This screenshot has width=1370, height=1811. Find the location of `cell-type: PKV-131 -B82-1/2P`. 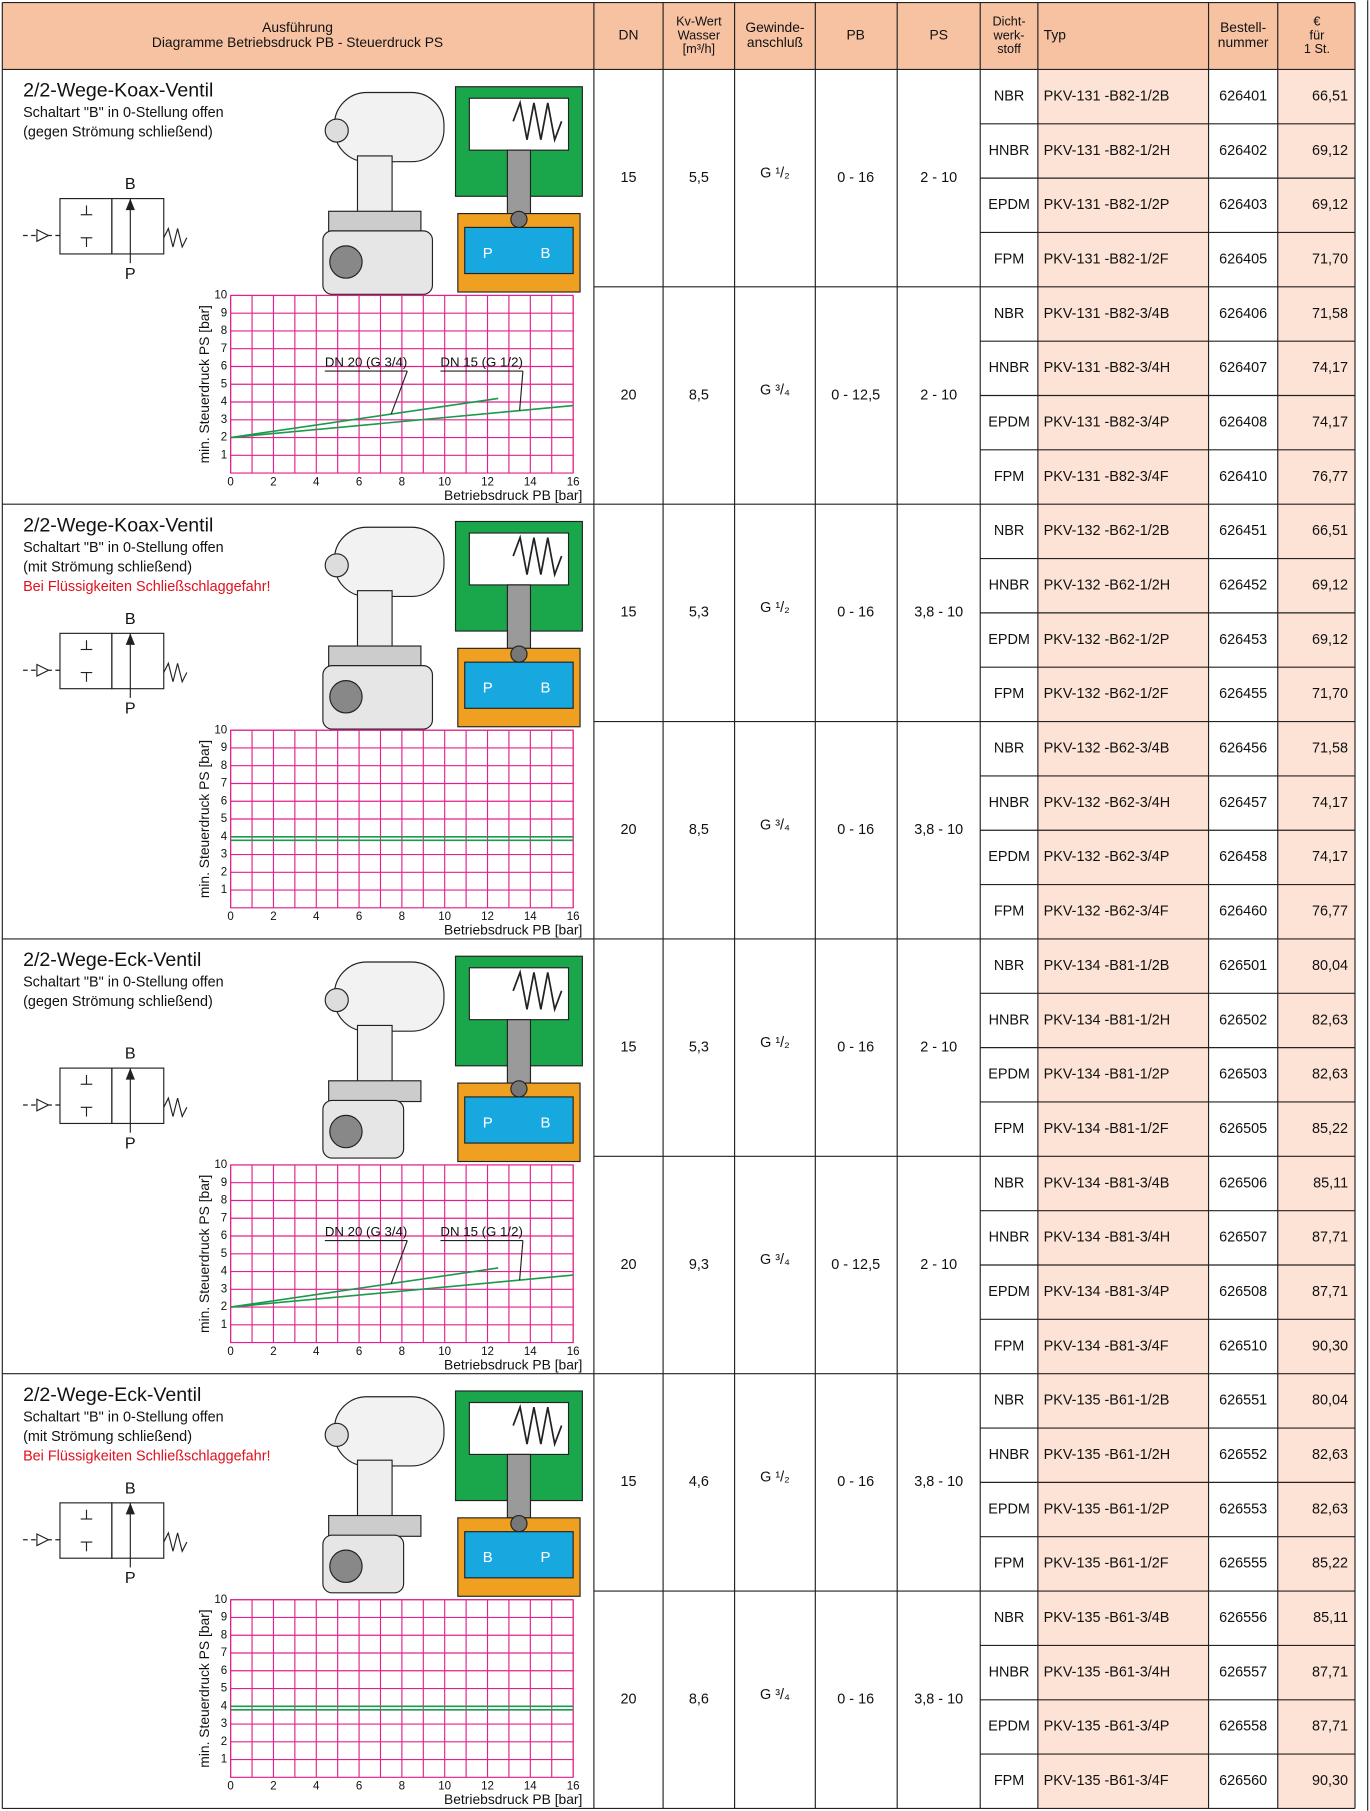

cell-type: PKV-131 -B82-1/2P is located at coordinates (1107, 205).